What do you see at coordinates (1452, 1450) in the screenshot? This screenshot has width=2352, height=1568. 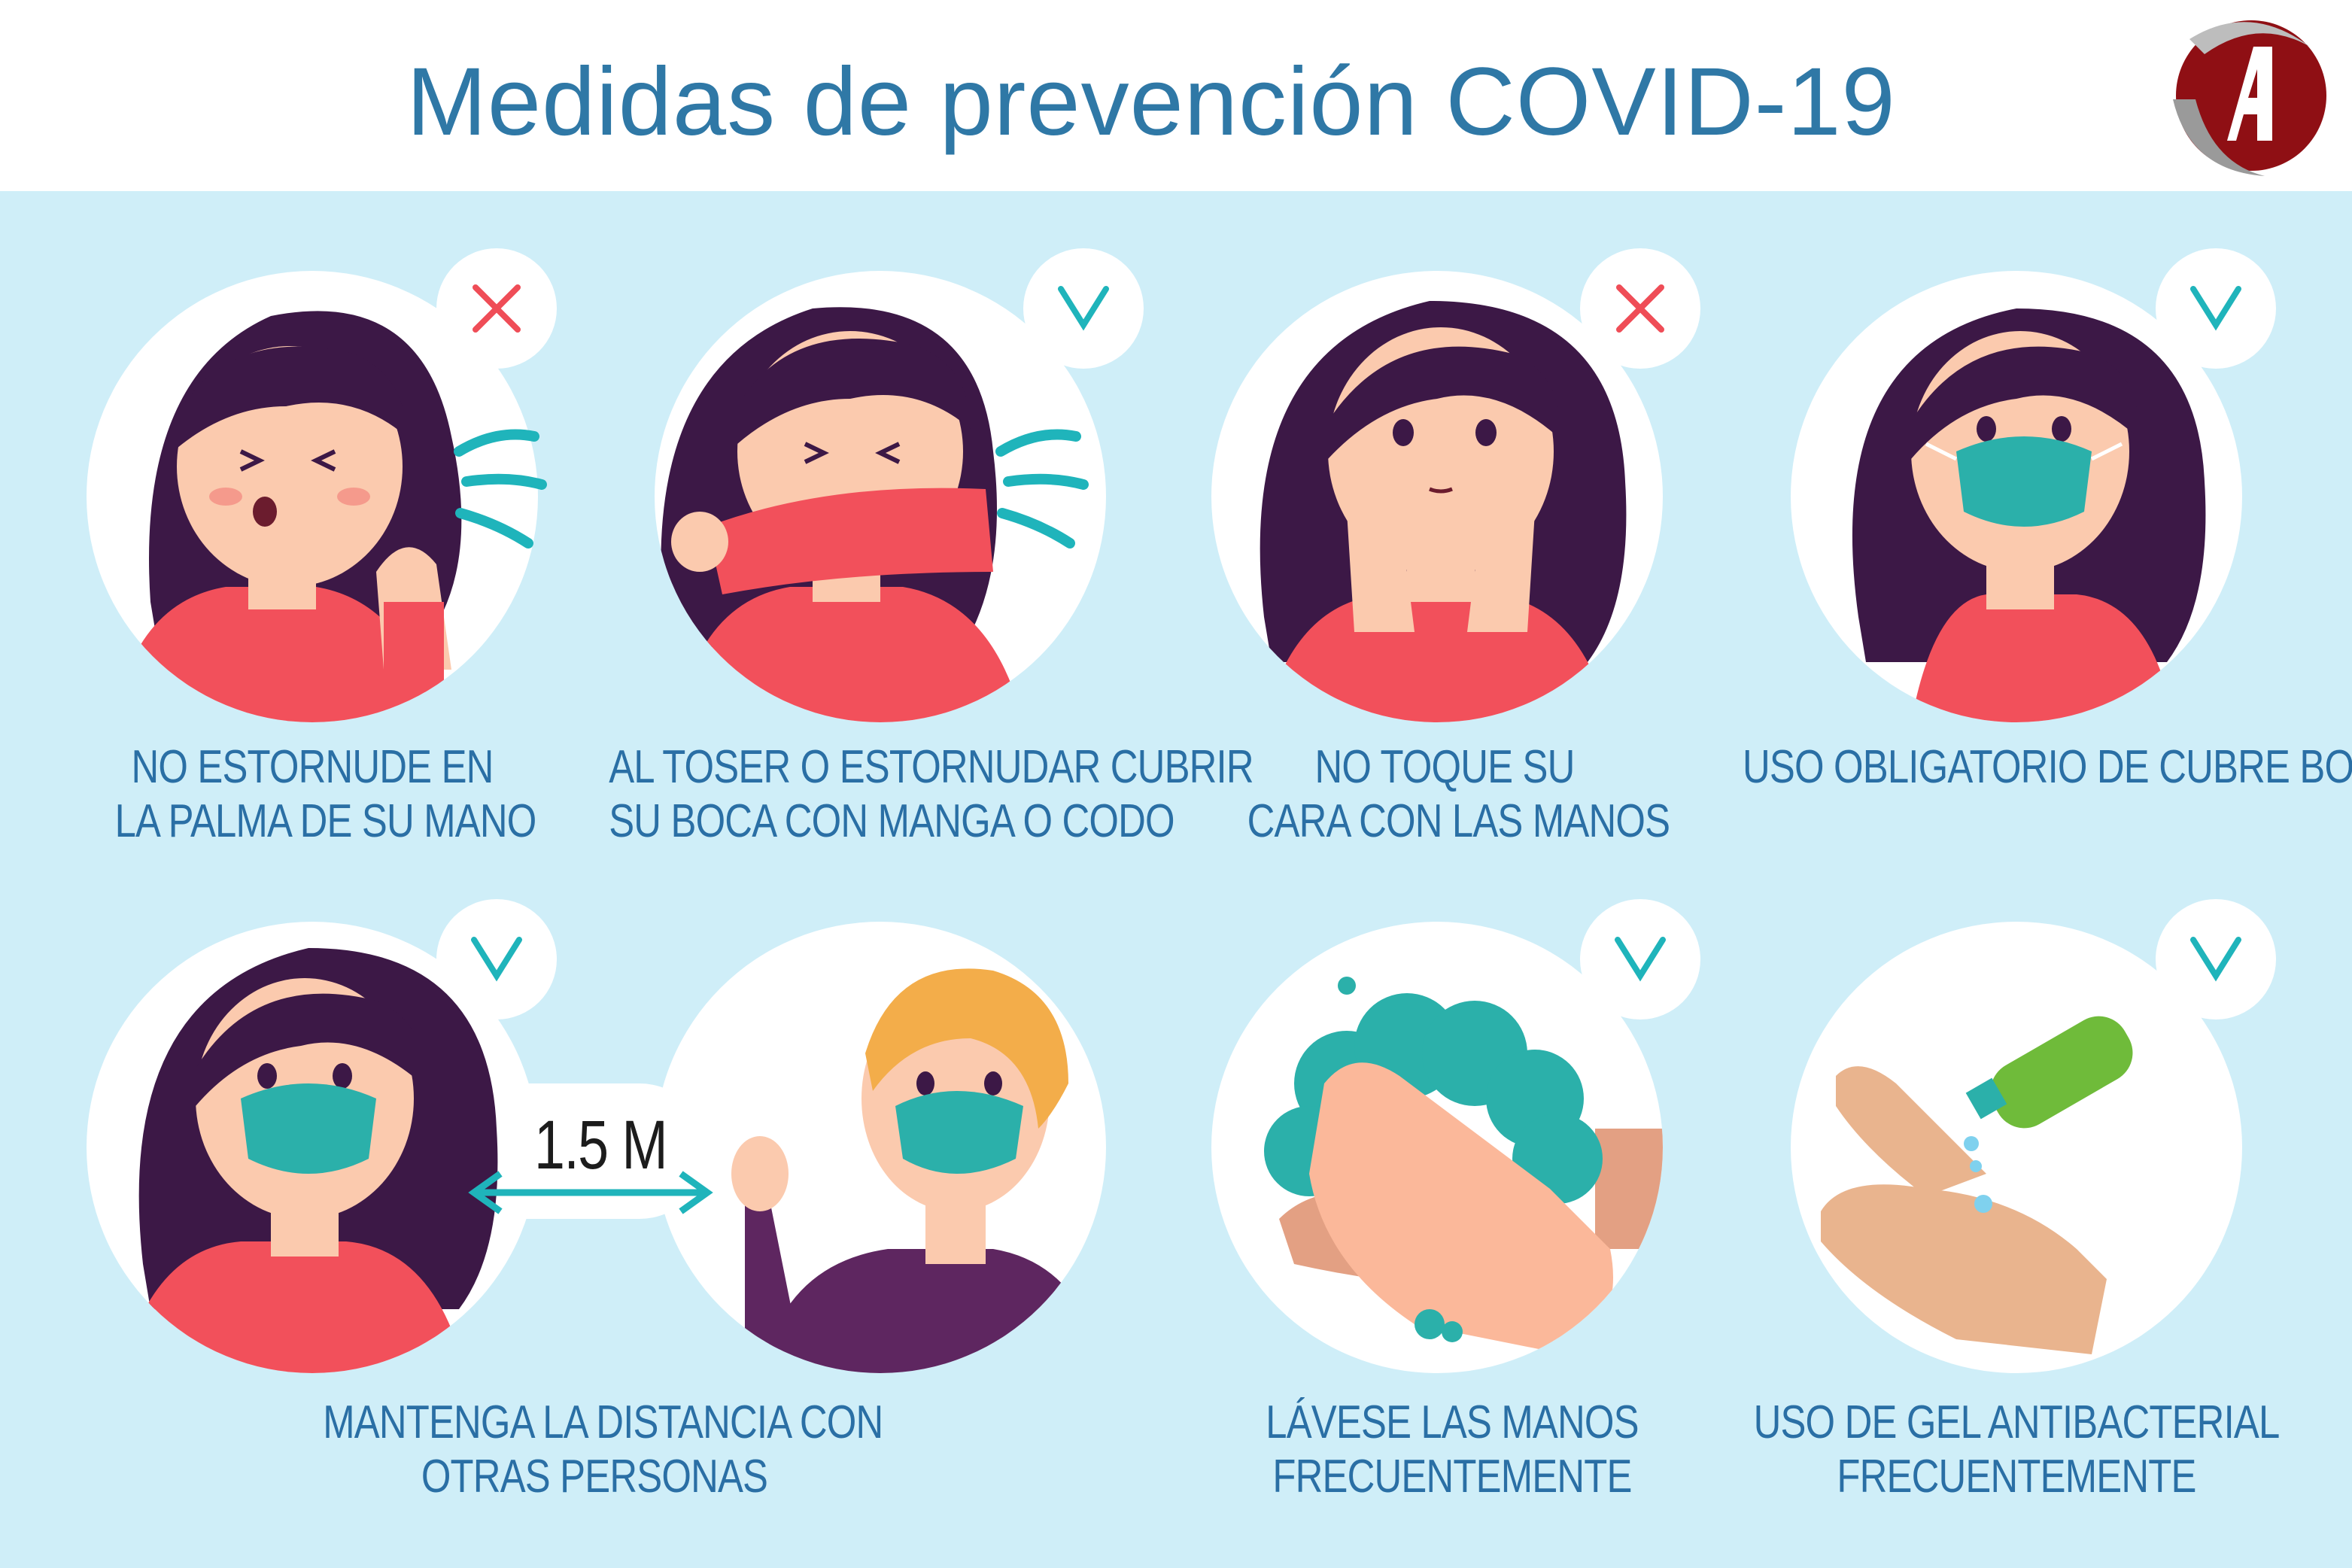 I see `caption-hand-washing: LÁVESE LAS MANOS FRECUENTEMENTE` at bounding box center [1452, 1450].